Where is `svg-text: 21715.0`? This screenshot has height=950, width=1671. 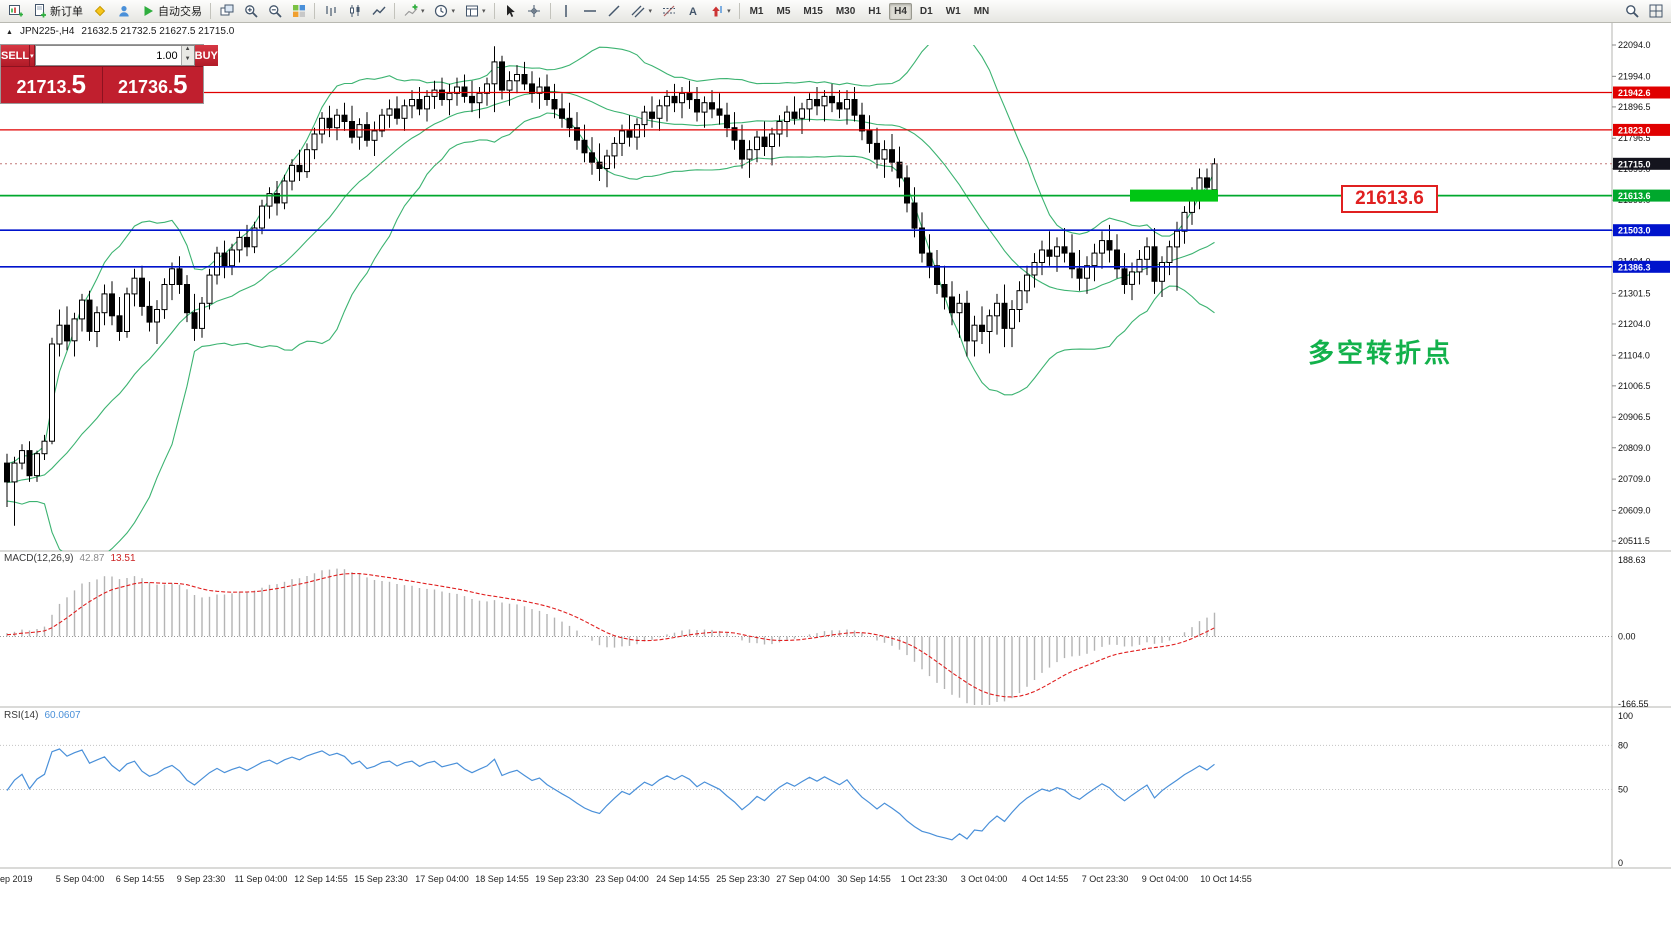
svg-text: 21715.0 is located at coordinates (1634, 164).